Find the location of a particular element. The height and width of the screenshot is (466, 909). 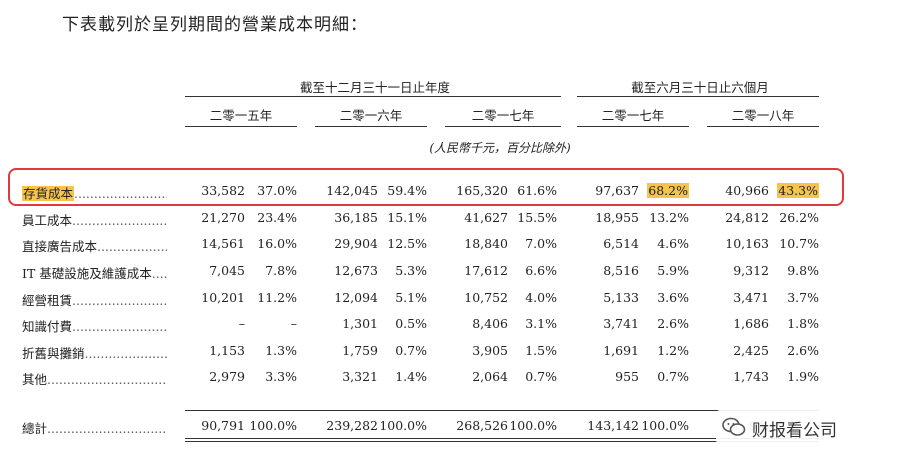

amount-cell: 97,637 is located at coordinates (604, 190).